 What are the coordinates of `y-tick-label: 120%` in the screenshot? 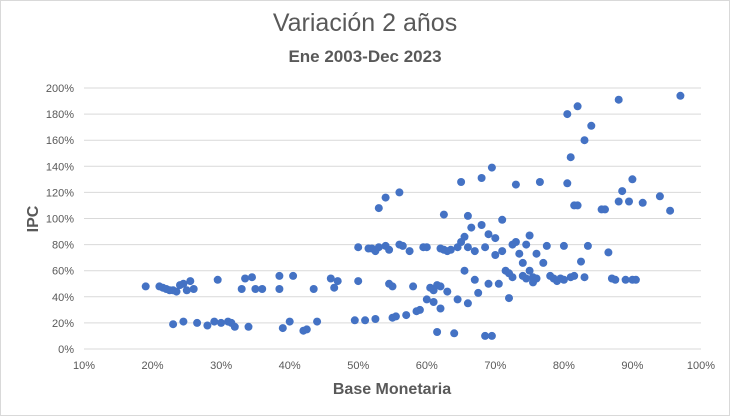 It's located at (60, 193).